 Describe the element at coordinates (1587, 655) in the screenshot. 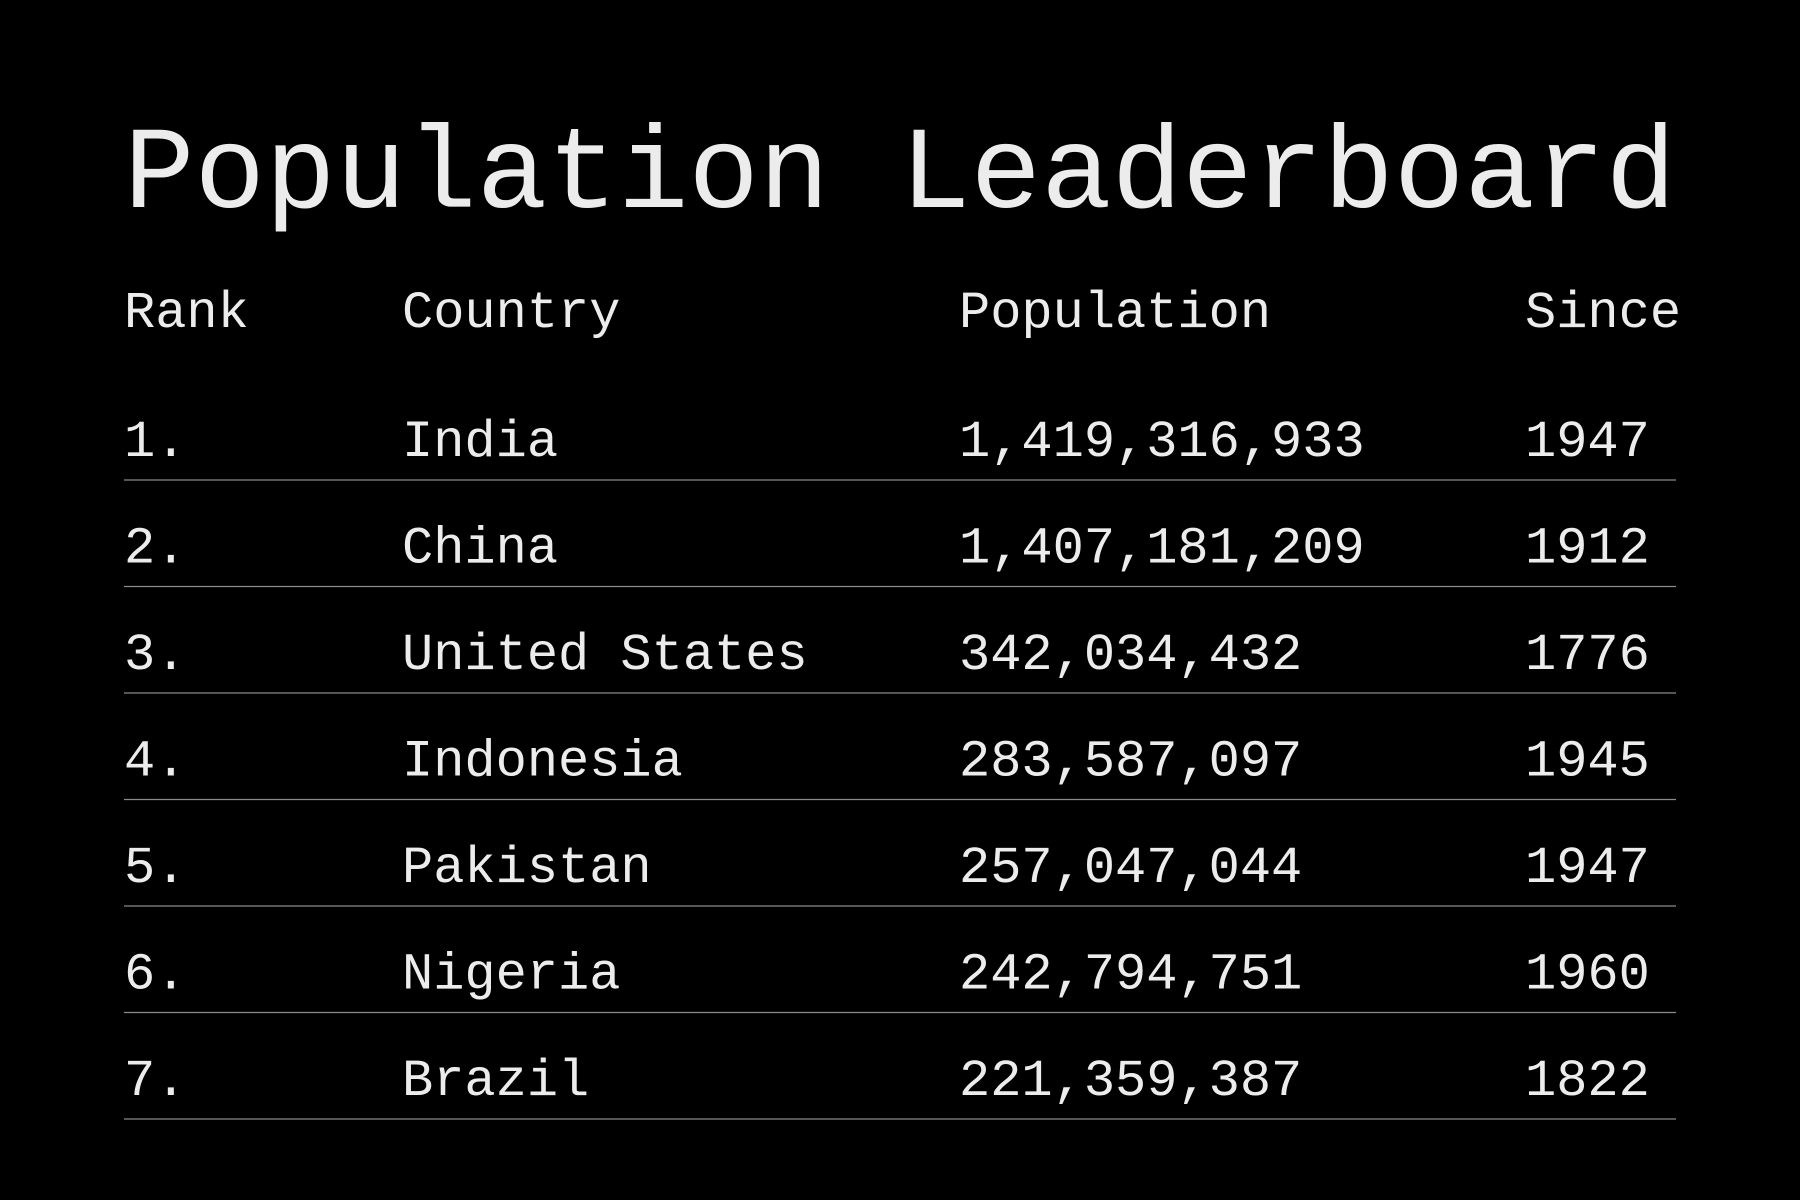

I see `cell: 1776` at that location.